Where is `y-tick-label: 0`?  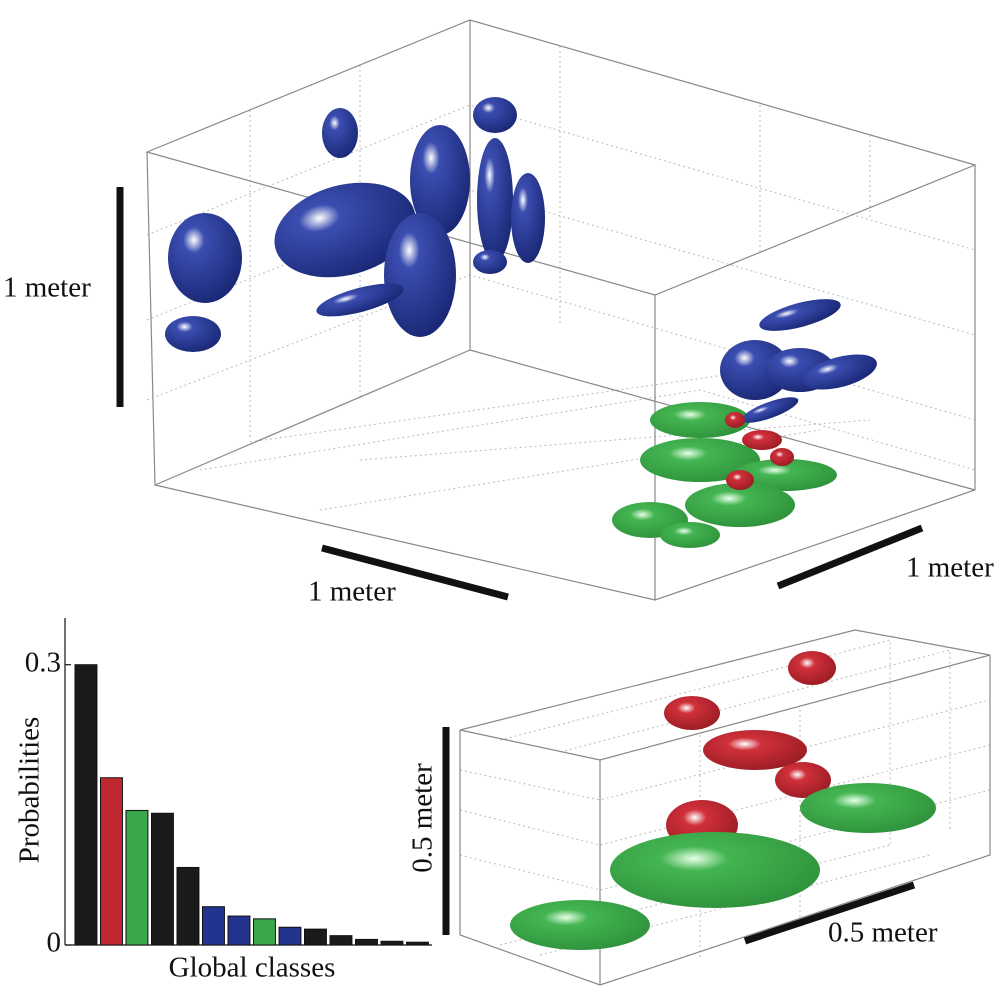
y-tick-label: 0 is located at coordinates (54, 943).